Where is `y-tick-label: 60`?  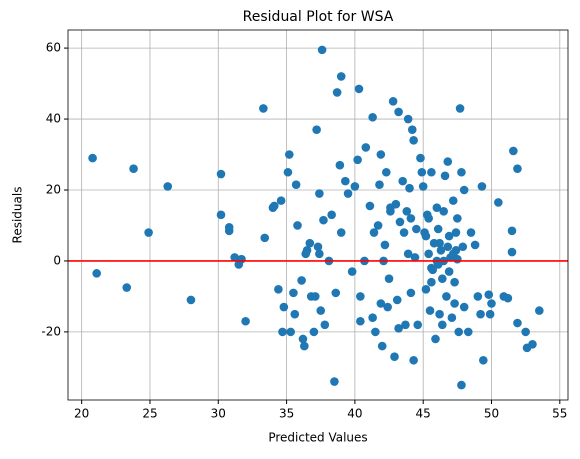
y-tick-label: 60 is located at coordinates (53, 48).